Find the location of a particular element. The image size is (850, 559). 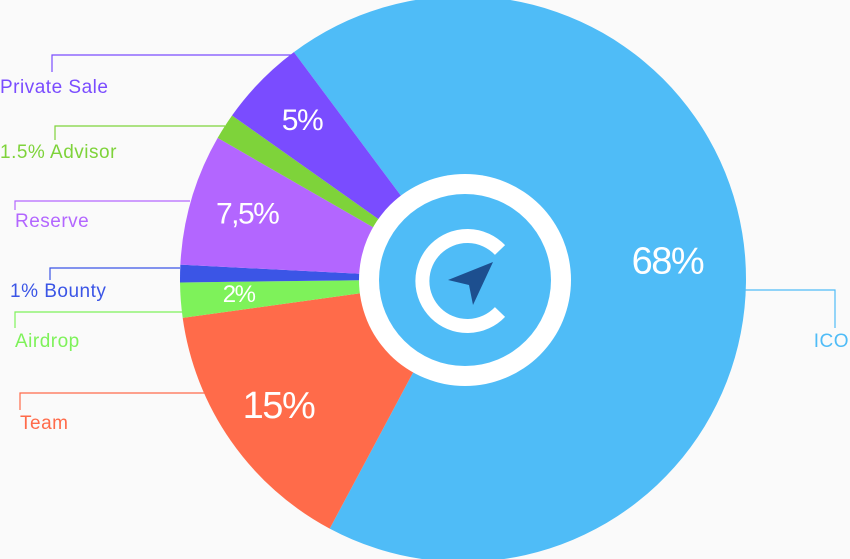

value-label: 2% is located at coordinates (239, 294).